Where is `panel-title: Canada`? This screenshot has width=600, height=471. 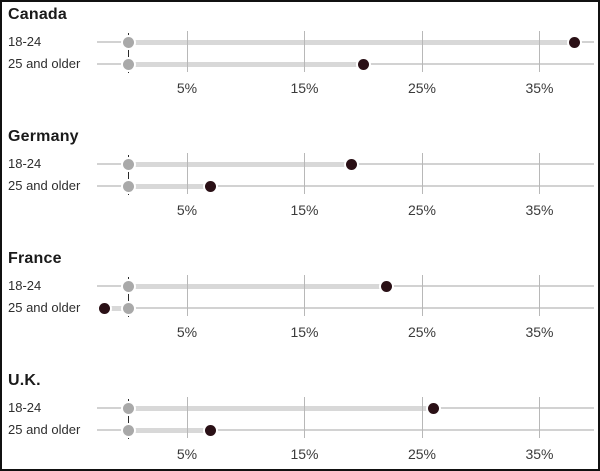 panel-title: Canada is located at coordinates (37, 14).